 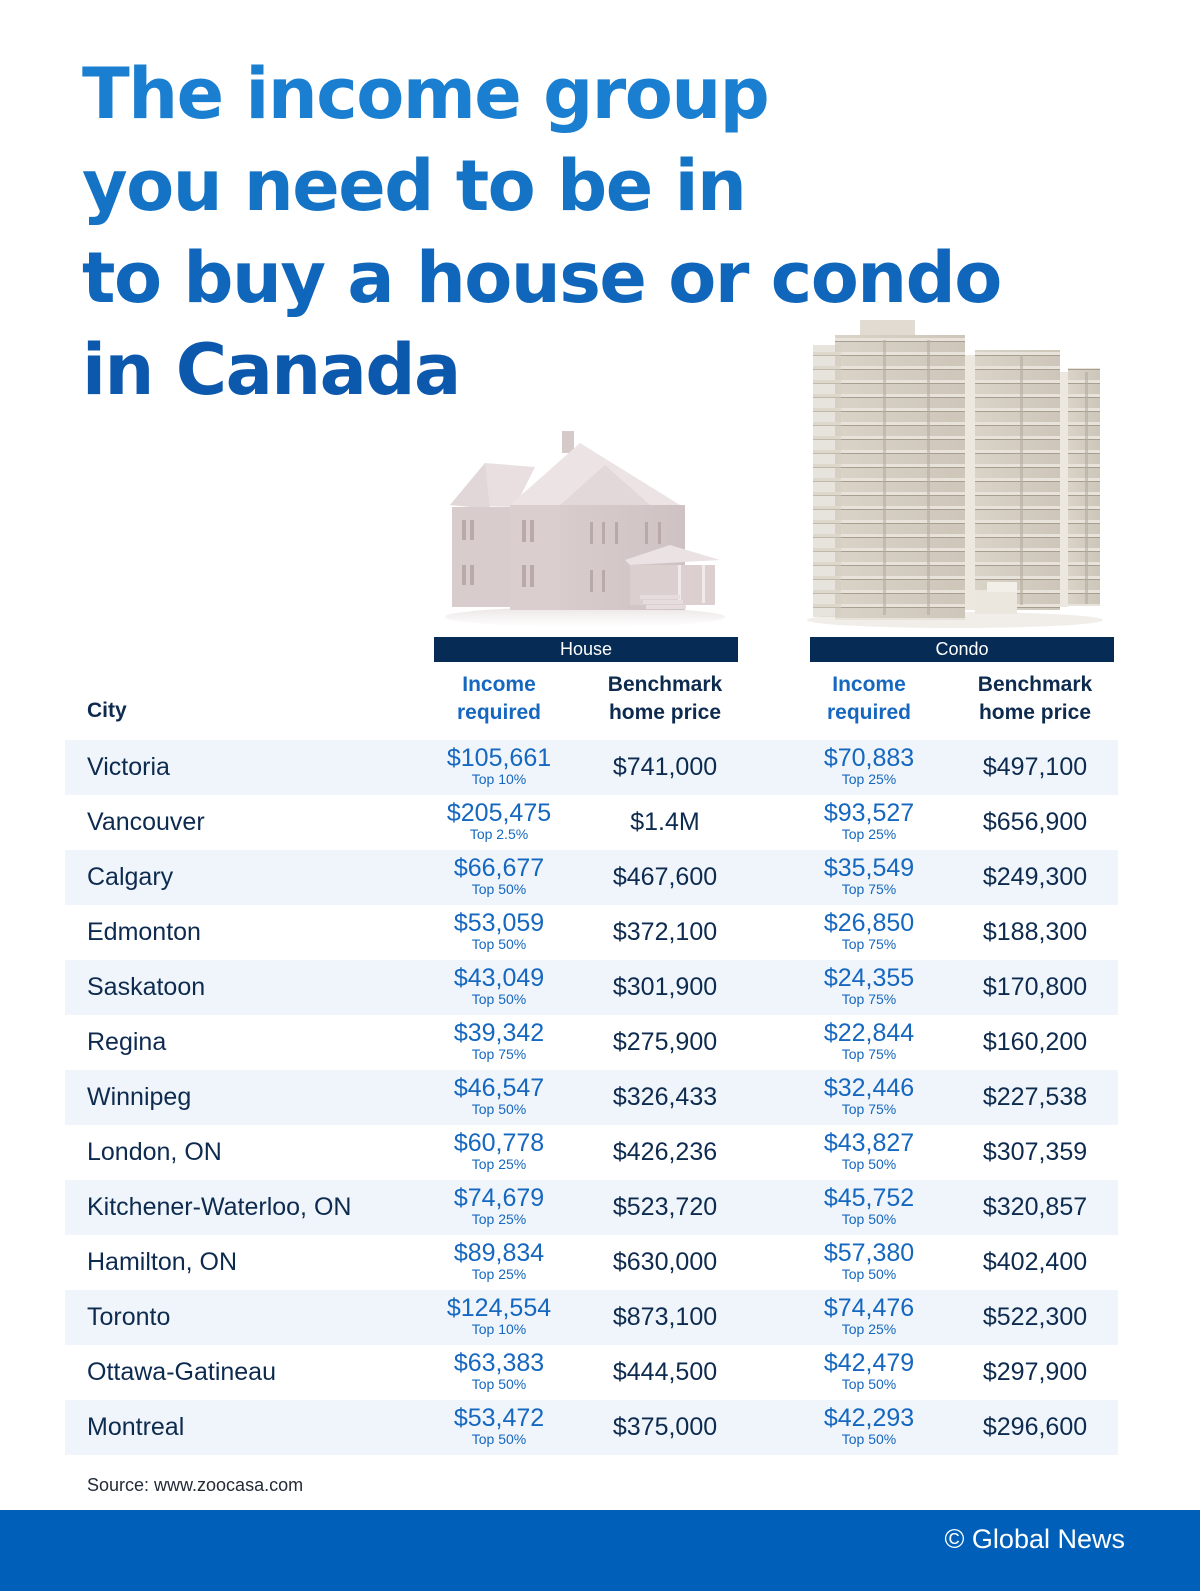 I want to click on condo-benchmark-price: $160,200, so click(x=1035, y=1042).